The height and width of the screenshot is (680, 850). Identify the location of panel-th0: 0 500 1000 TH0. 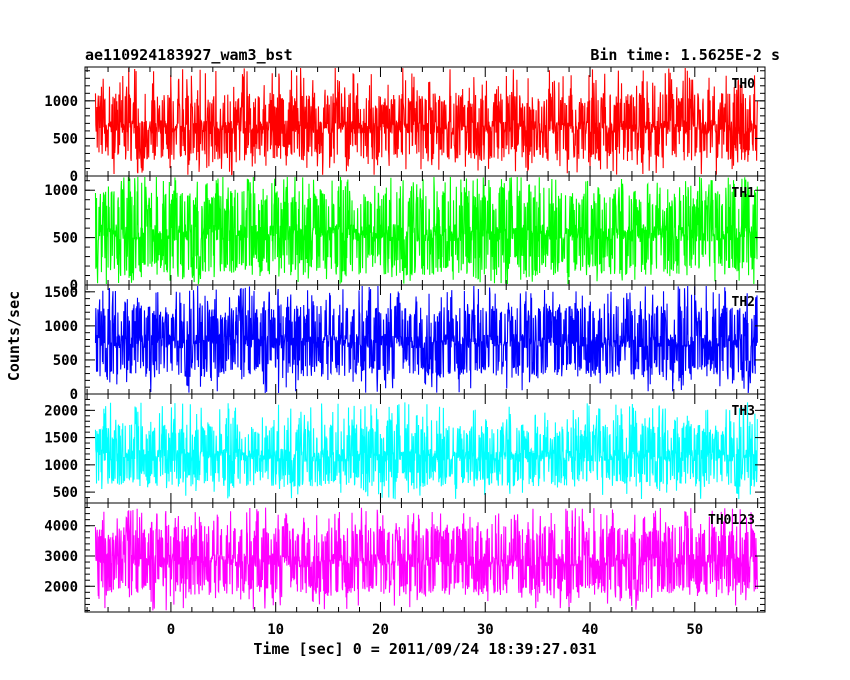
(405, 125).